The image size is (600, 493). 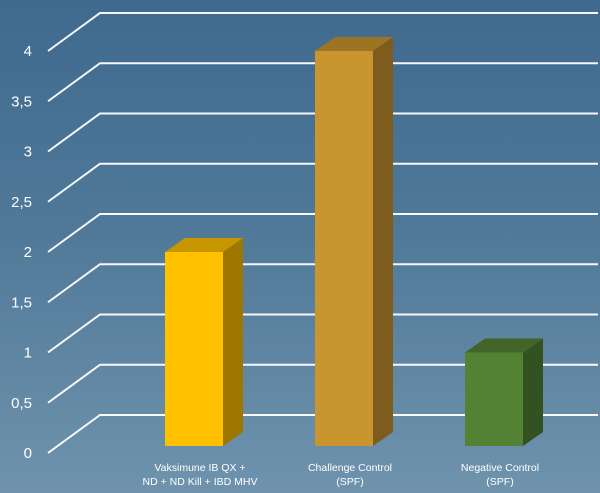 I want to click on x-tick-label: Negative Control (SPF), so click(x=500, y=475).